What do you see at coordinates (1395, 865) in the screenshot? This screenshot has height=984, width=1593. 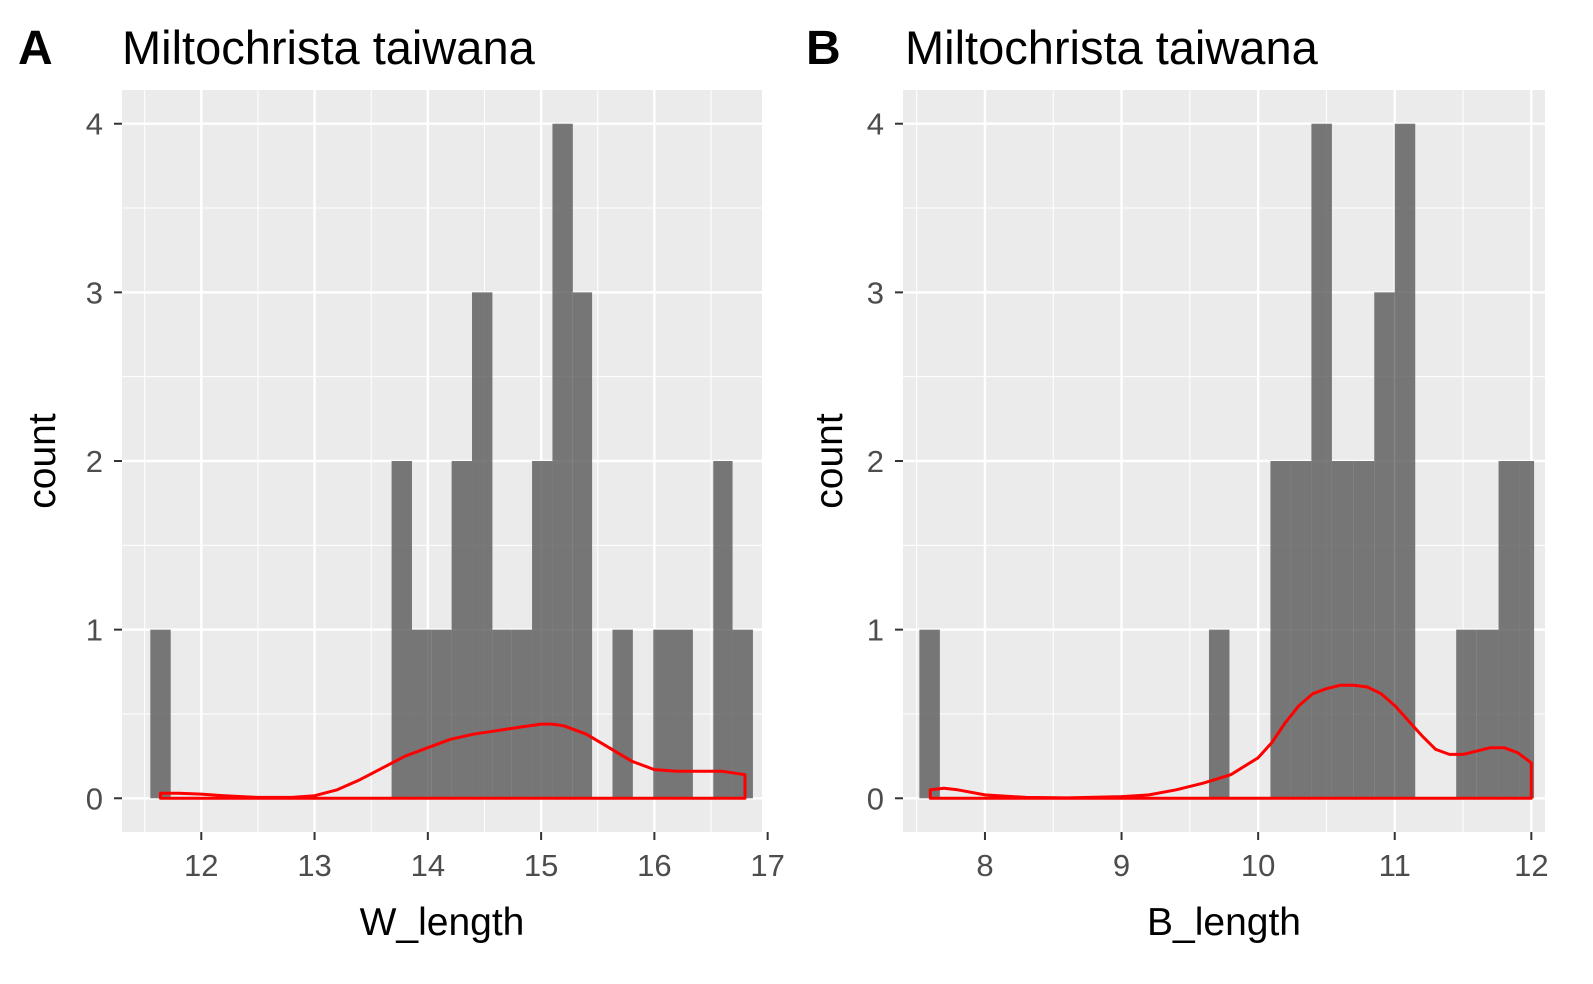 I see `x-tick-label: 11` at bounding box center [1395, 865].